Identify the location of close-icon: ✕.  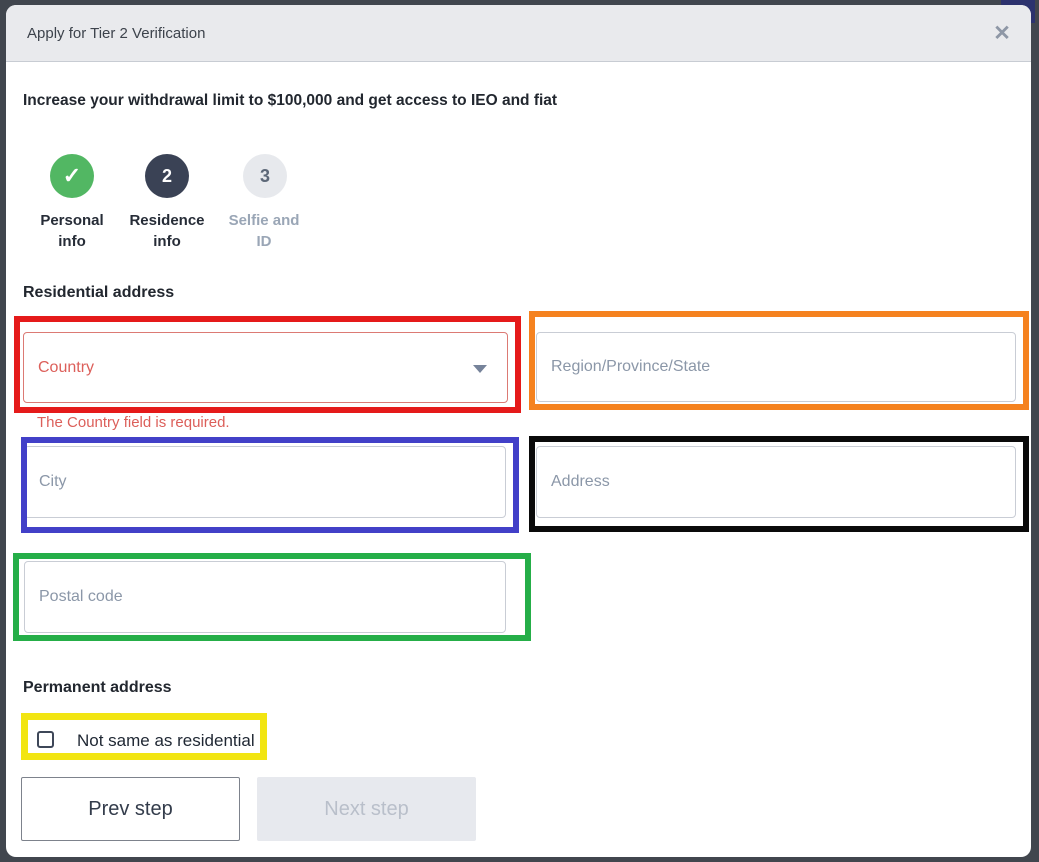
(1002, 34).